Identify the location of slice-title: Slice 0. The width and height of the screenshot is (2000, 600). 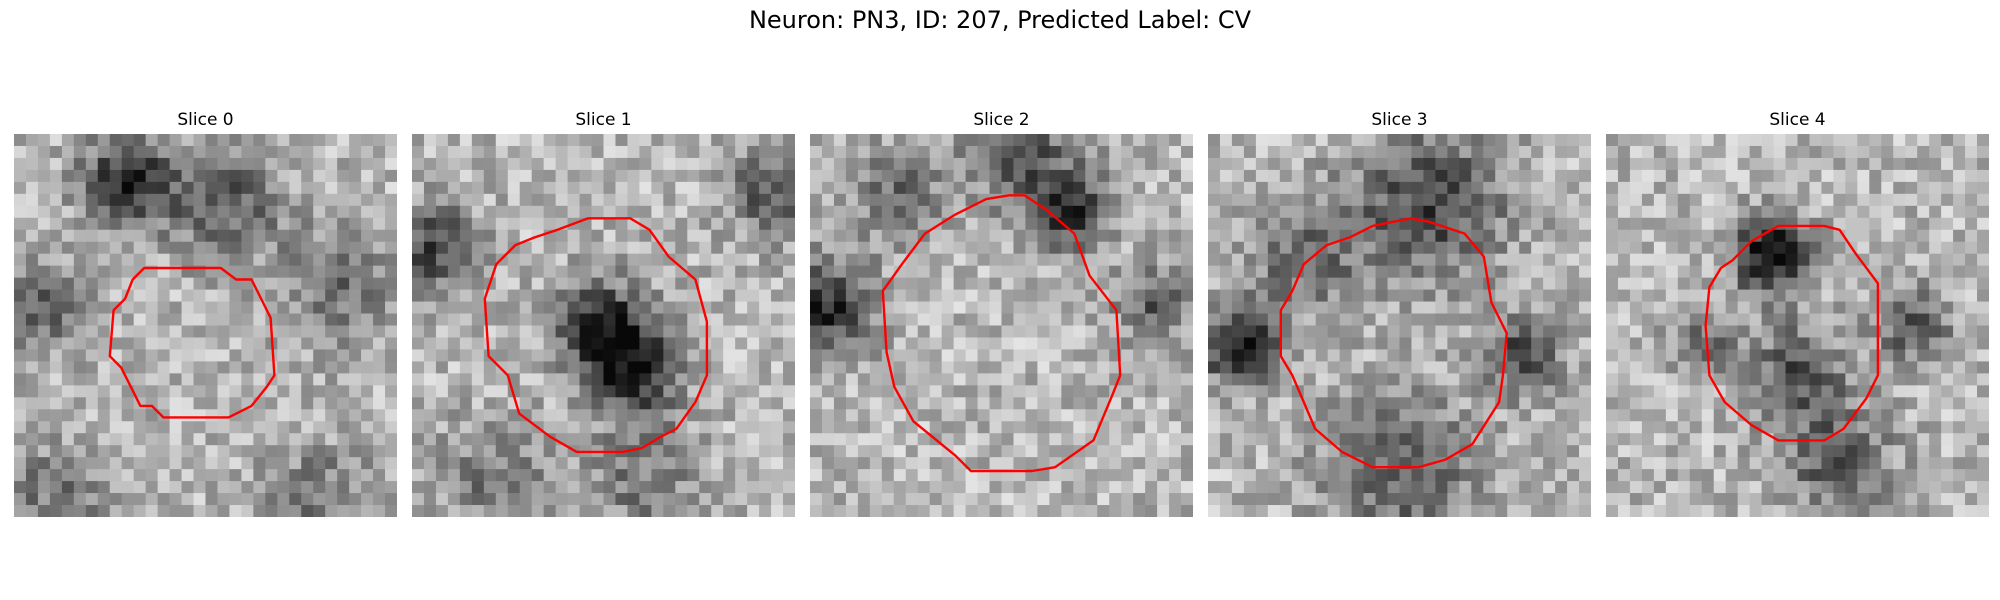
(205, 120).